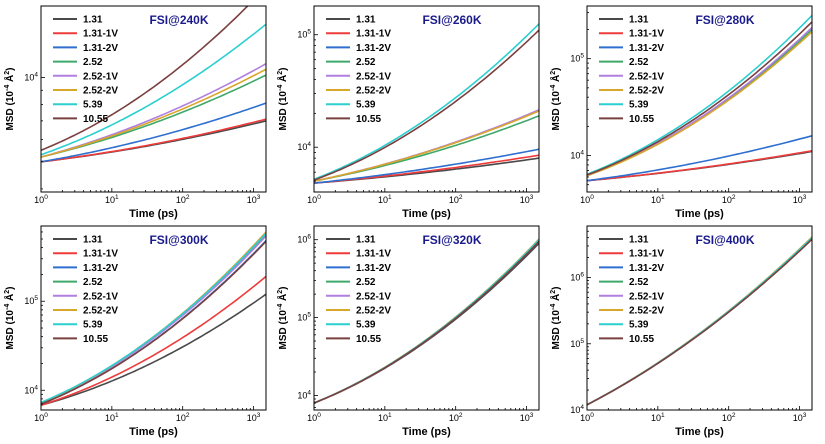  Describe the element at coordinates (304, 239) in the screenshot. I see `y-tick-label: 10⁶` at that location.